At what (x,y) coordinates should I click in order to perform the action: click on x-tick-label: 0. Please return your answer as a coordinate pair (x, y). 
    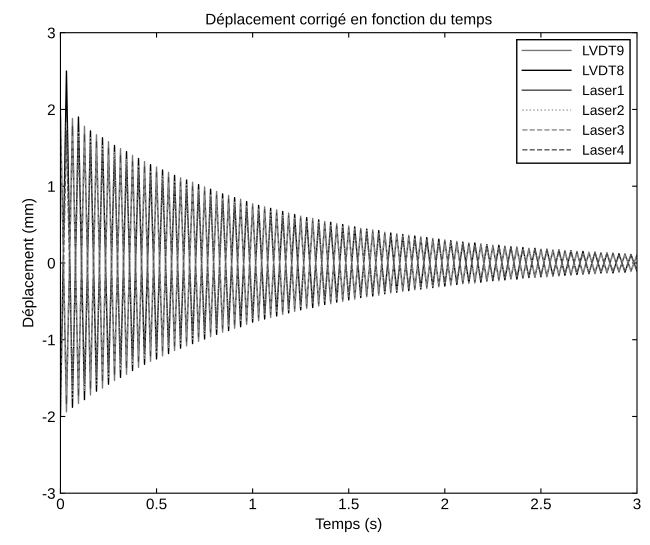
    Looking at the image, I should click on (60, 504).